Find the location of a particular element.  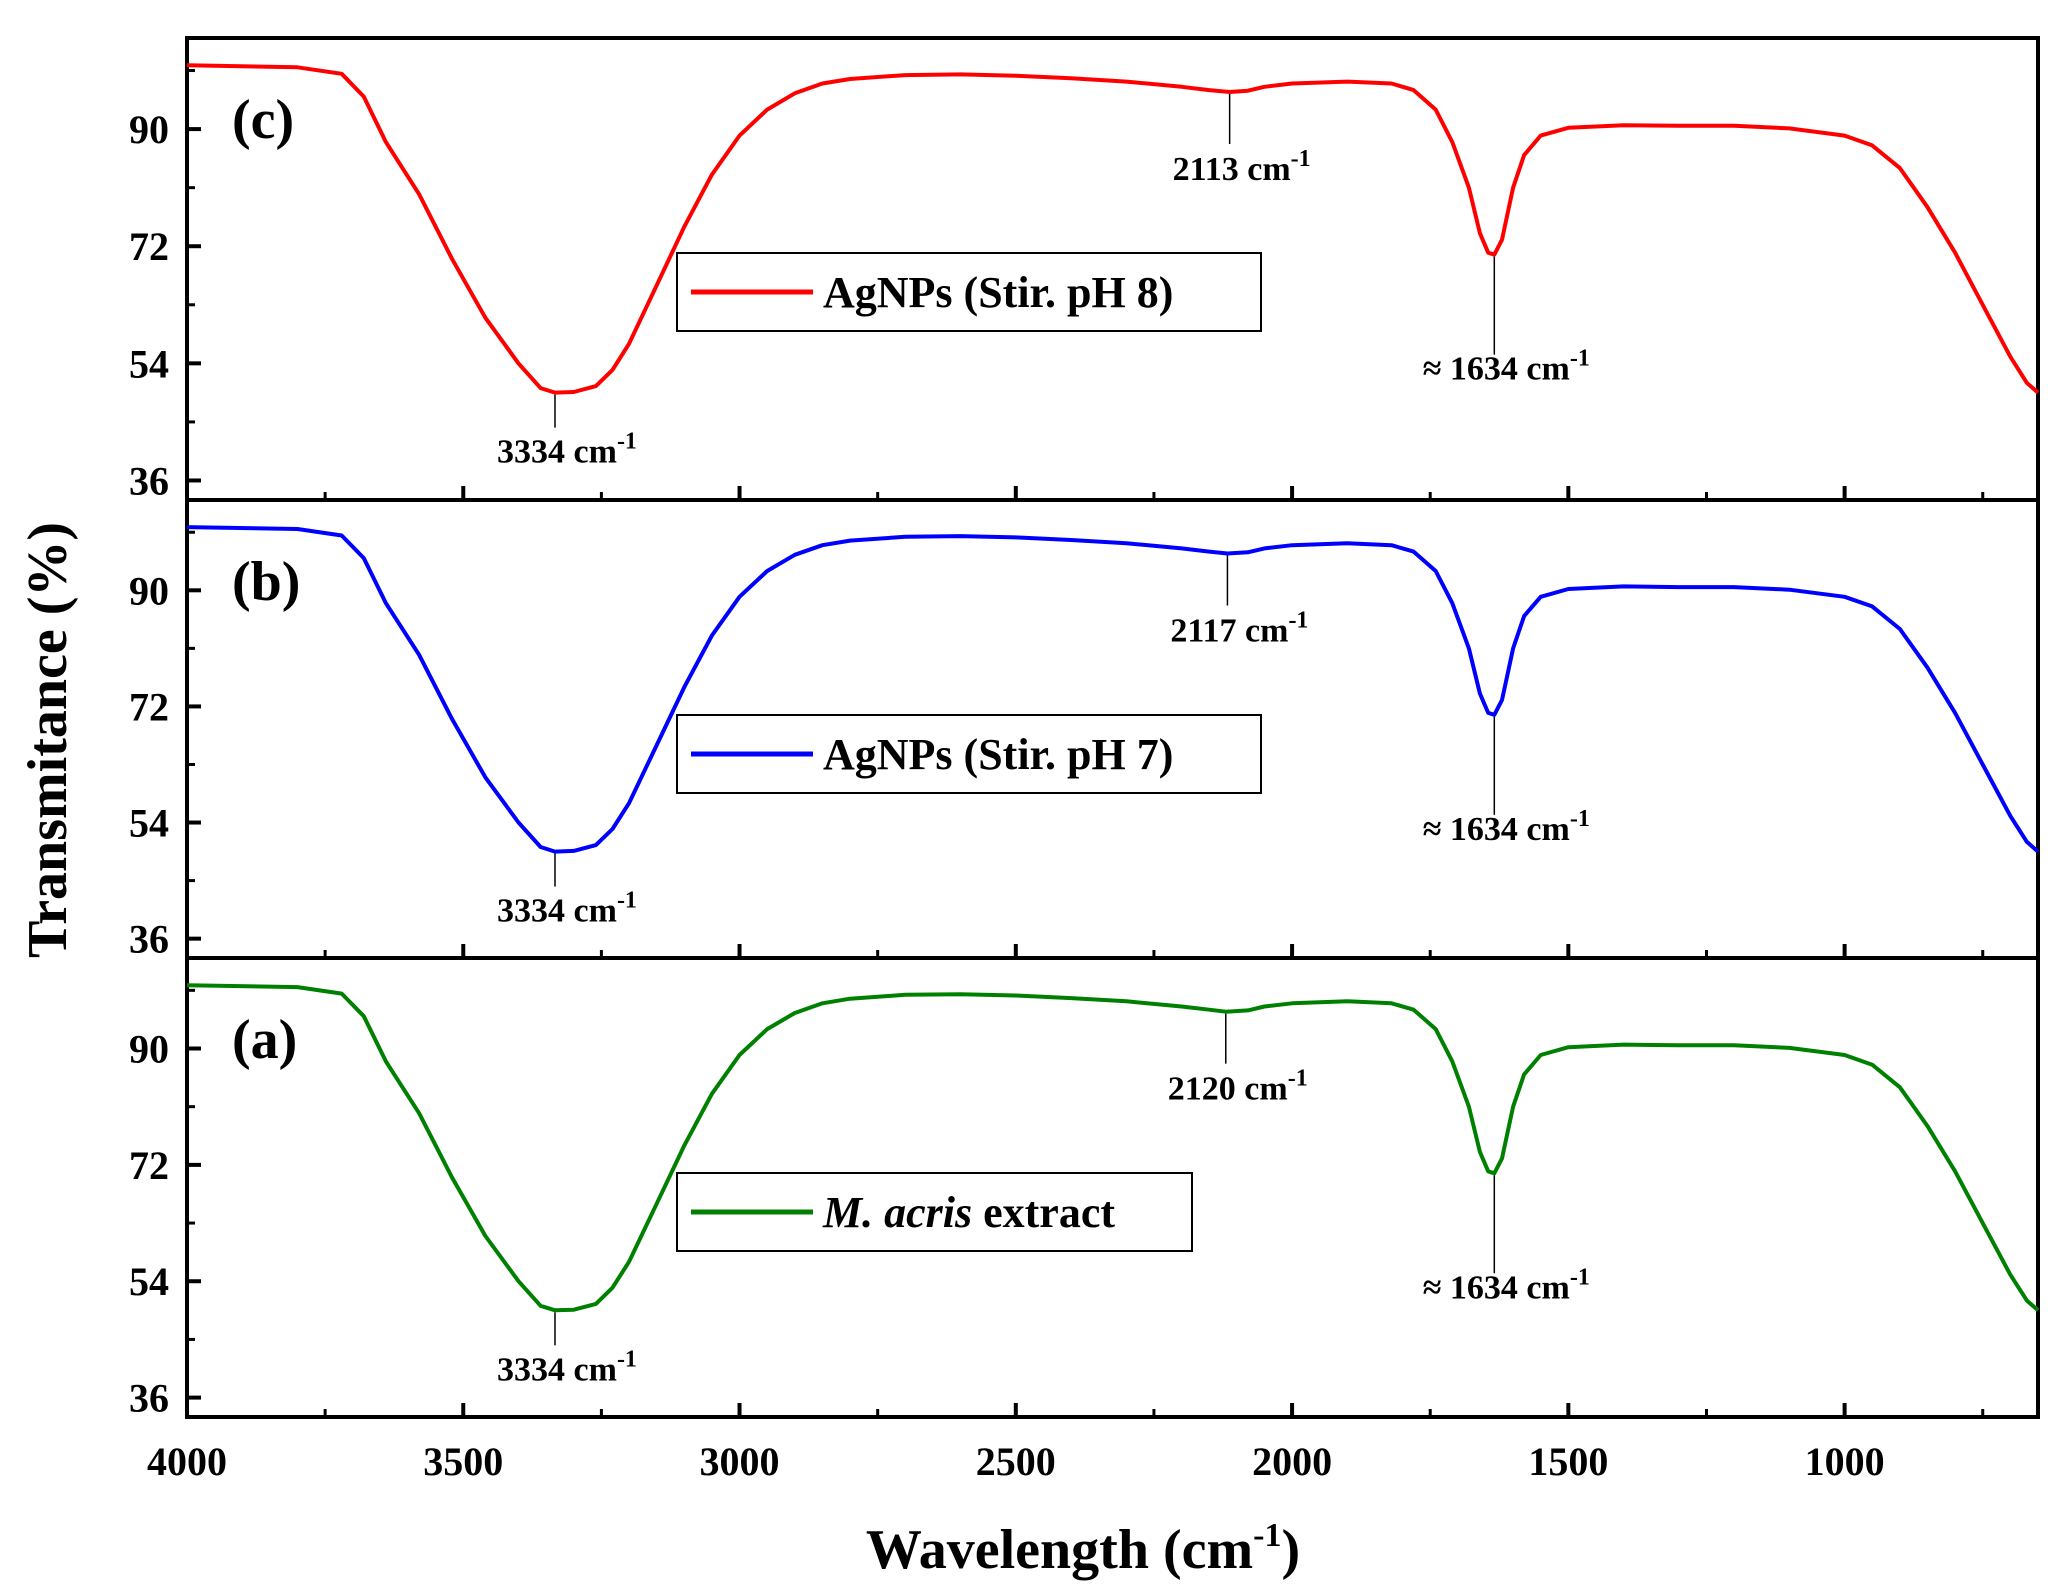

peak-annotation: 2113 cm-1 is located at coordinates (1242, 167).